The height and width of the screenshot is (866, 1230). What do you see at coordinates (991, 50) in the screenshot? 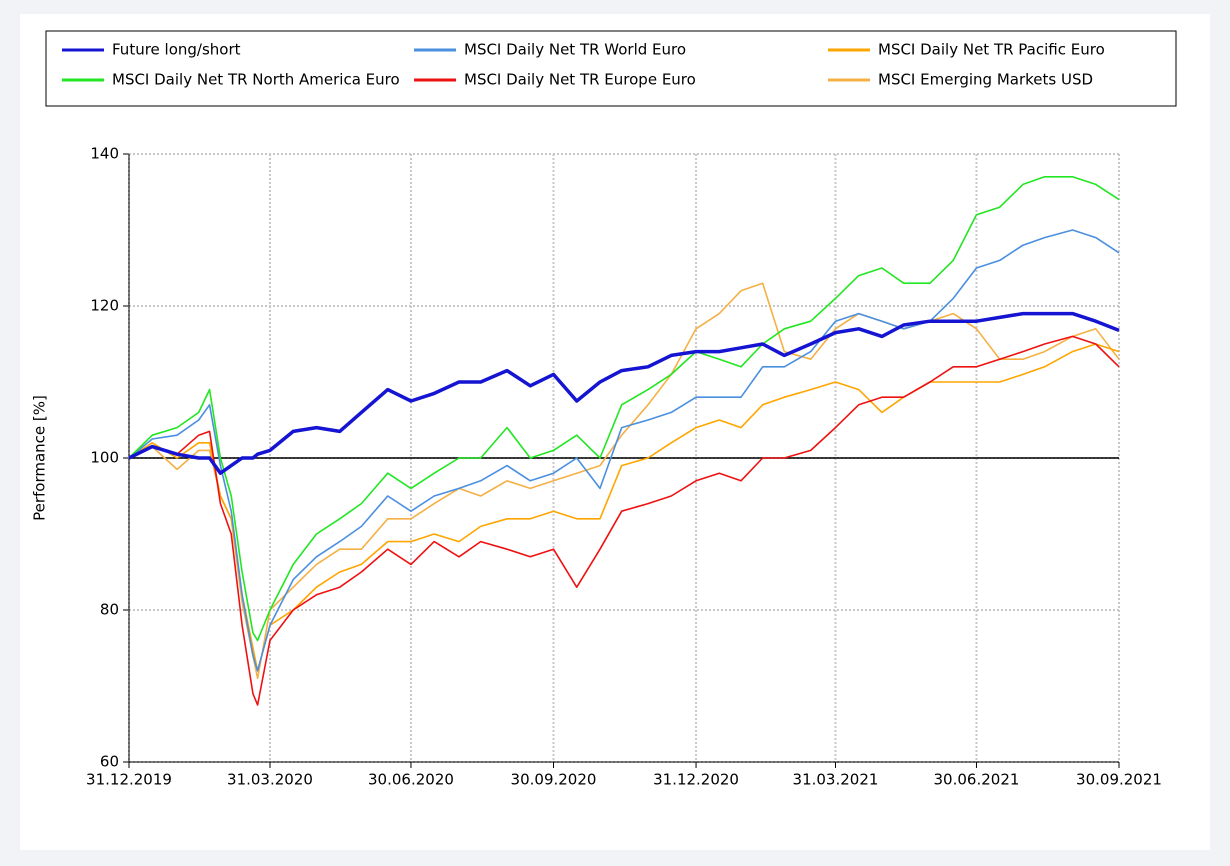
I see `legend-label: MSCI Daily Net TR Pacific Euro` at bounding box center [991, 50].